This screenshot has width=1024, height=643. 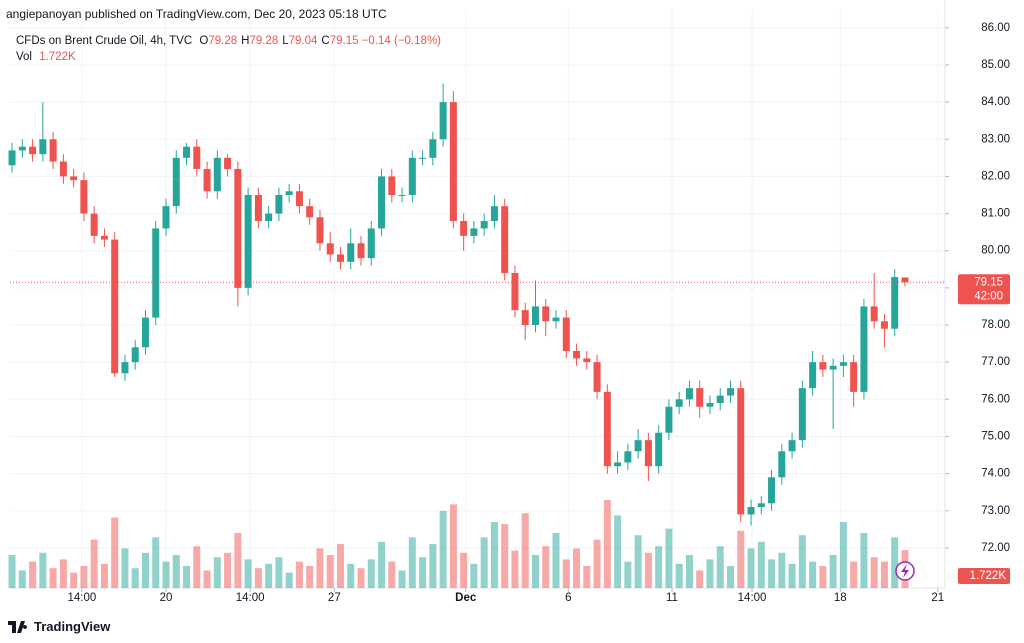 I want to click on x-tick-label: 11, so click(x=672, y=598).